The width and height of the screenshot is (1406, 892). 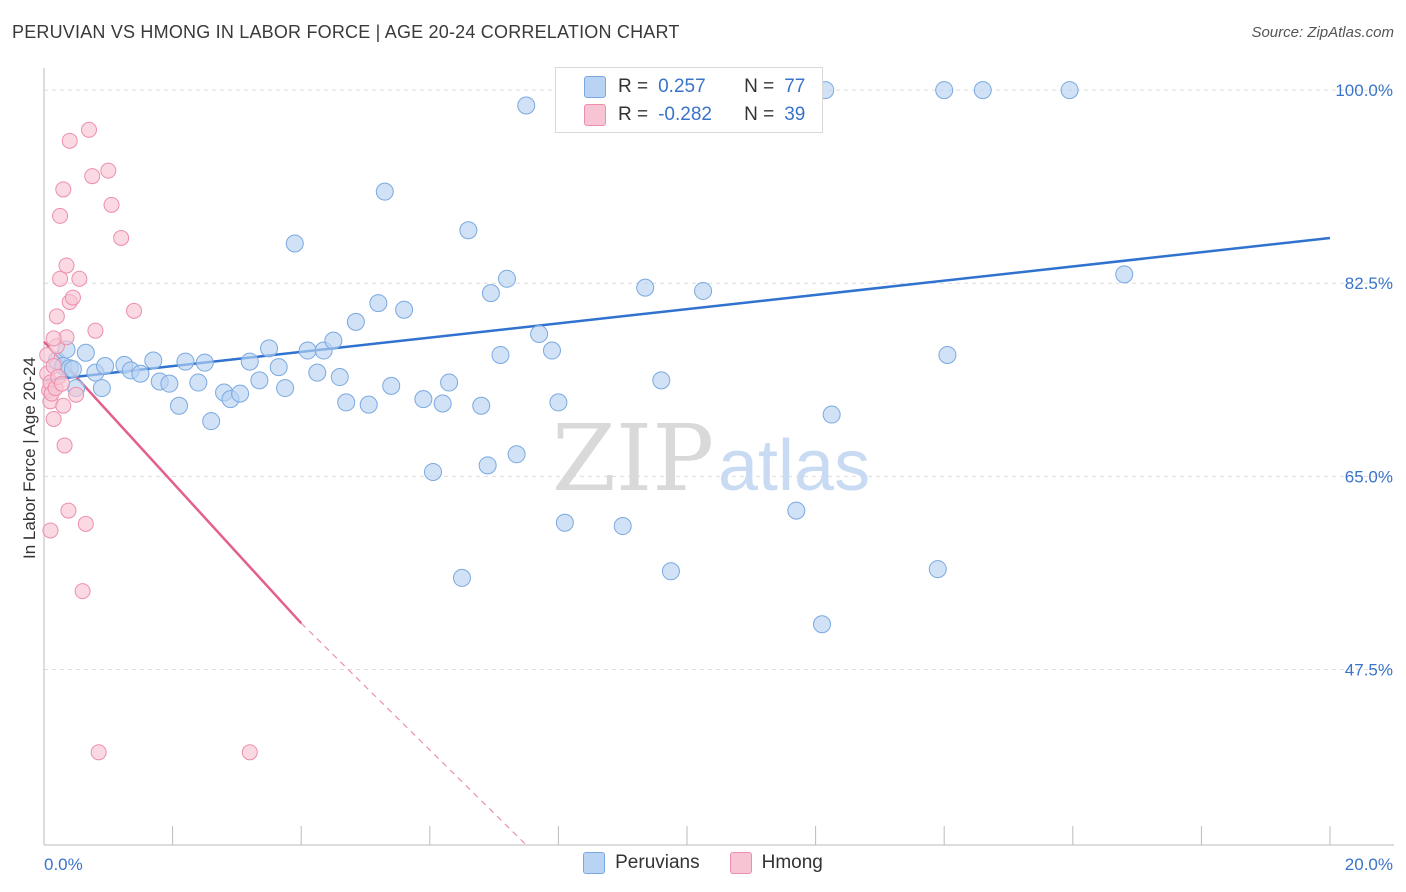 I want to click on legend-row-peruvians: R = 0.257 N = 77, so click(x=680, y=87).